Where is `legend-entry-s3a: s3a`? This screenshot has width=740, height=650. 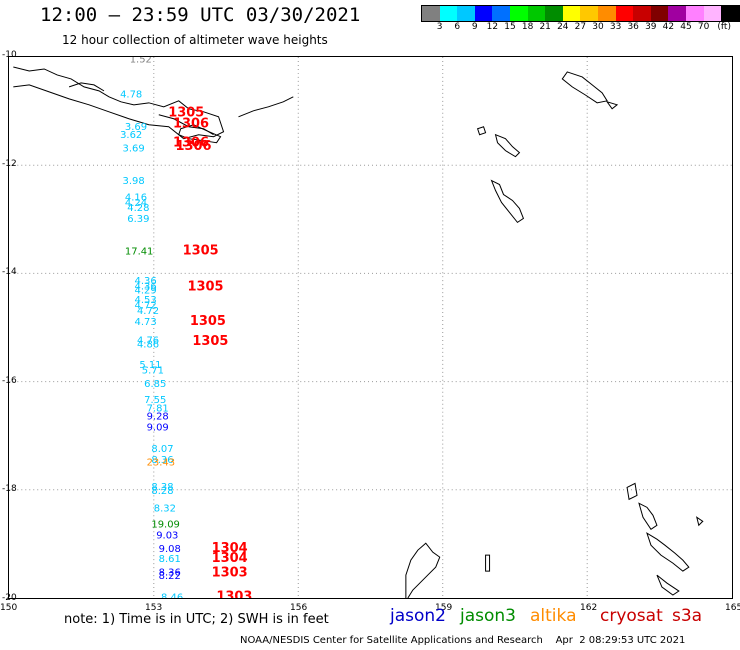
legend-entry-s3a: s3a is located at coordinates (687, 616).